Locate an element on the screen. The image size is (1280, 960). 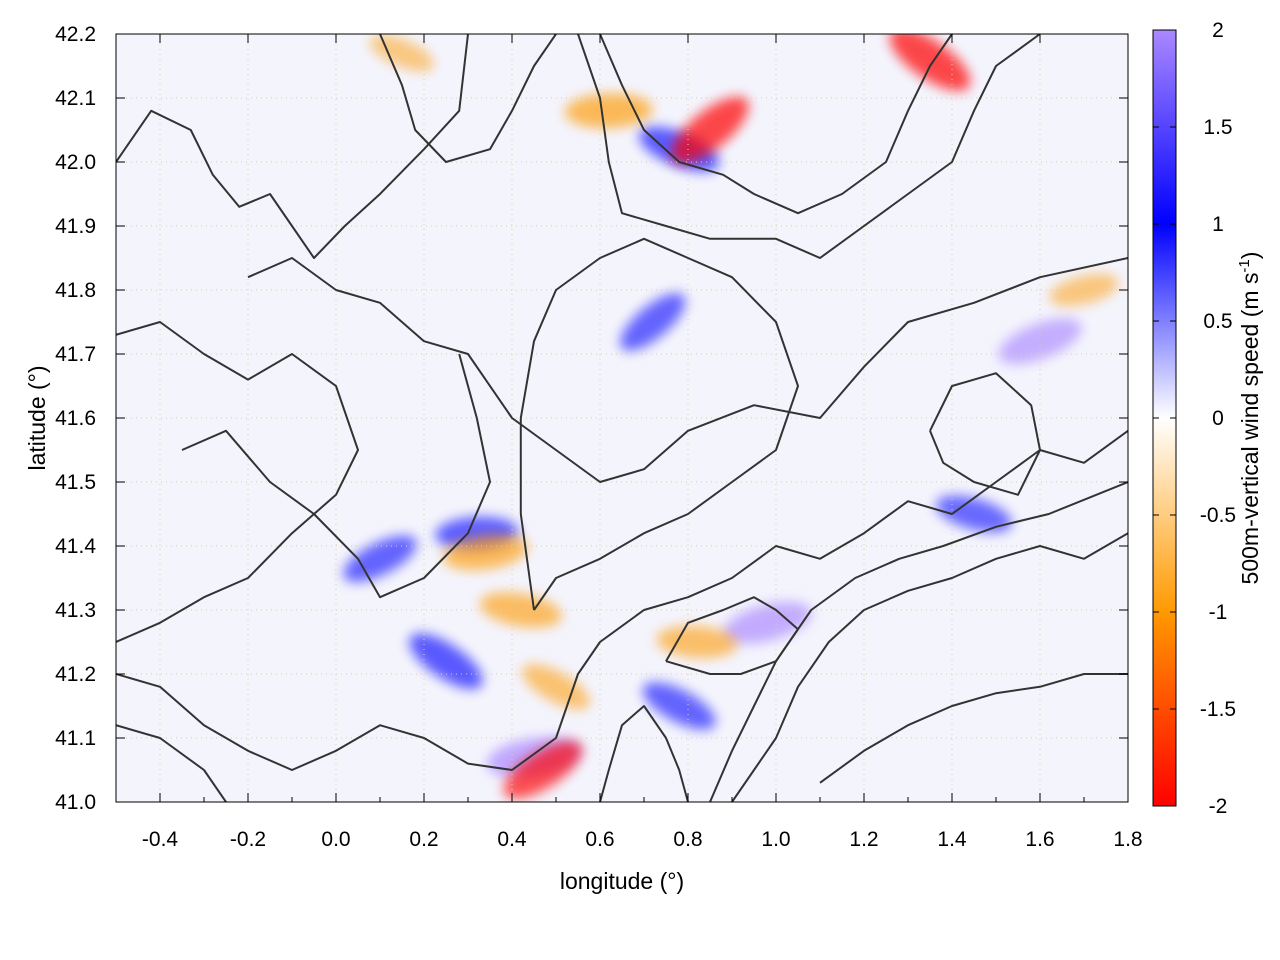
colorbar-tick-label: 0 is located at coordinates (1218, 418).